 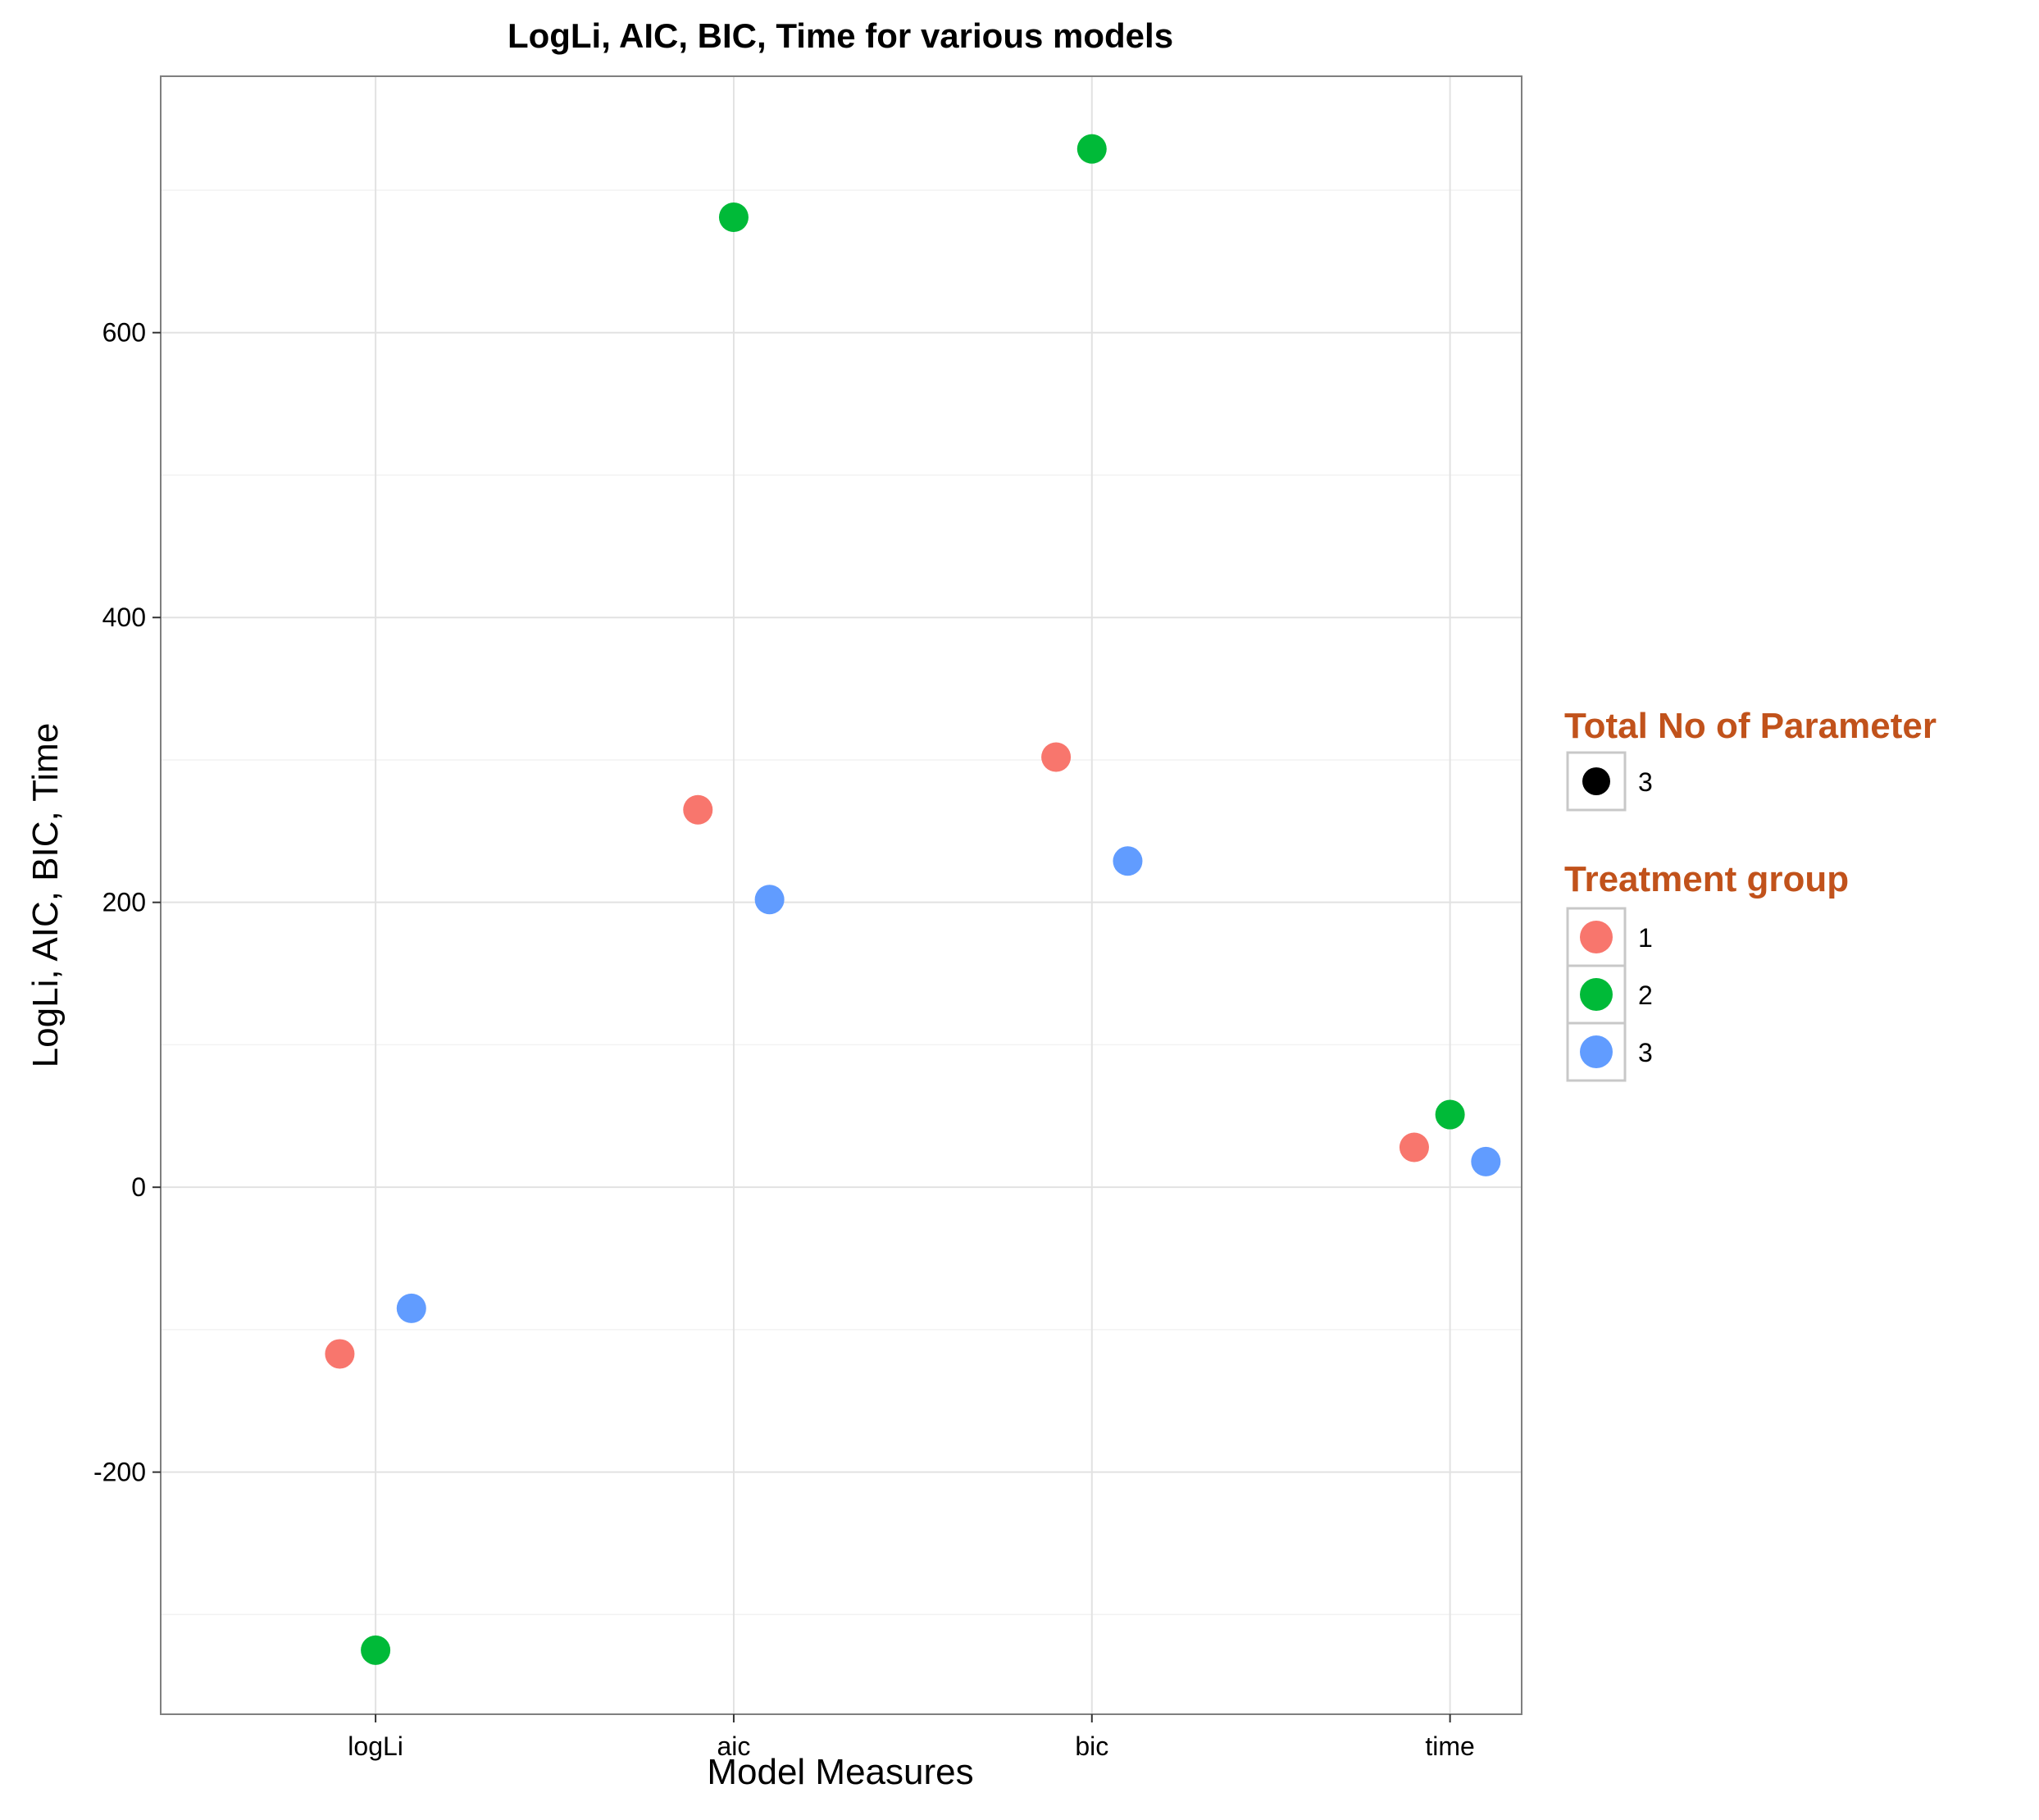 What do you see at coordinates (46, 895) in the screenshot?
I see `y-axis-title: LogLi, AIC, BIC, Time` at bounding box center [46, 895].